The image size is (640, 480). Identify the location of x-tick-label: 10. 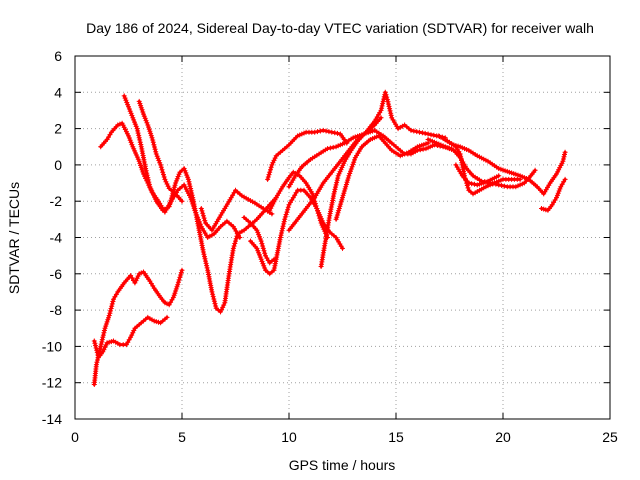
(289, 437).